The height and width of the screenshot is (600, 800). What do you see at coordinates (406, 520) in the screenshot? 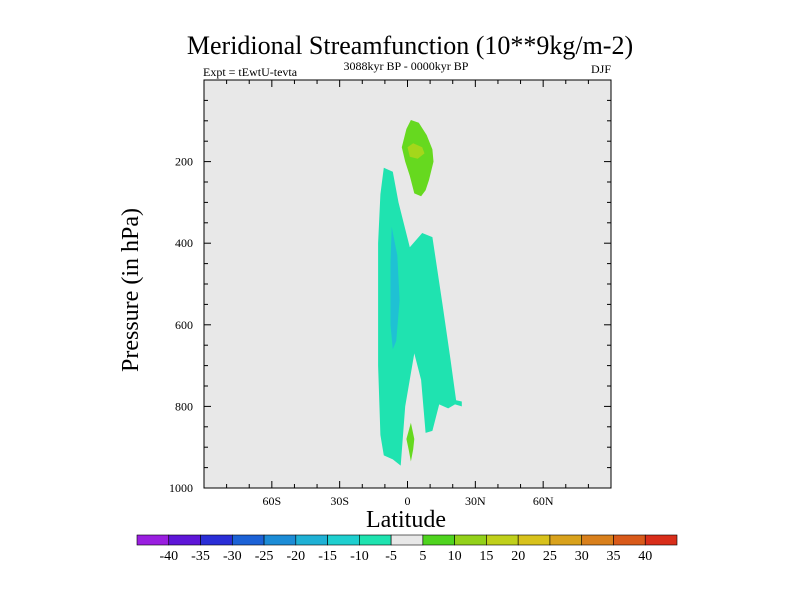
I see `x-axis-label: Latitude` at bounding box center [406, 520].